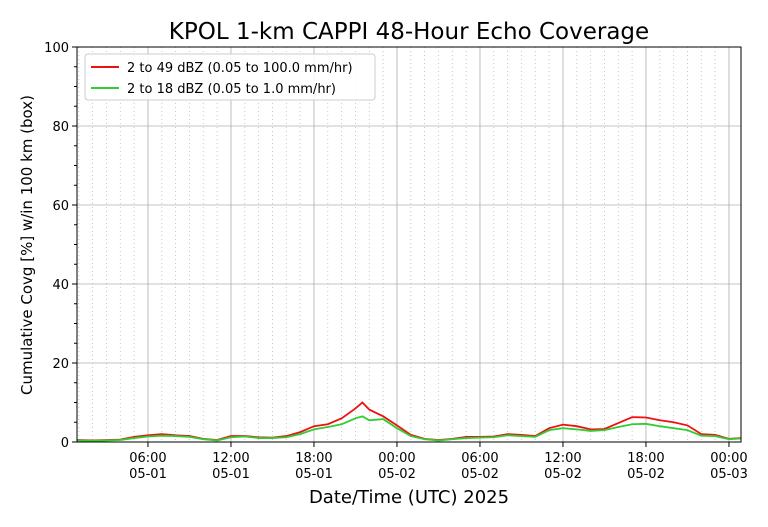  Describe the element at coordinates (409, 32) in the screenshot. I see `chart-title: KPOL 1-km CAPPI 48-Hour Echo Coverage` at that location.